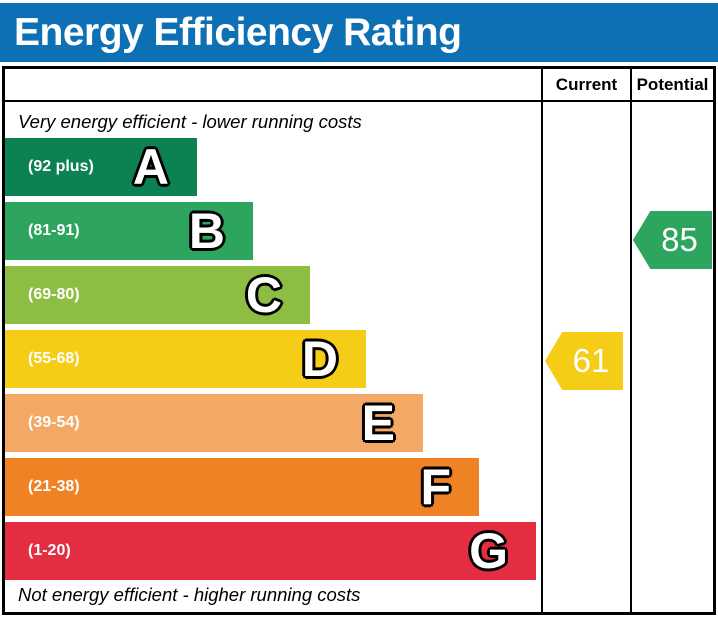  What do you see at coordinates (542, 340) in the screenshot?
I see `current-column-divider` at bounding box center [542, 340].